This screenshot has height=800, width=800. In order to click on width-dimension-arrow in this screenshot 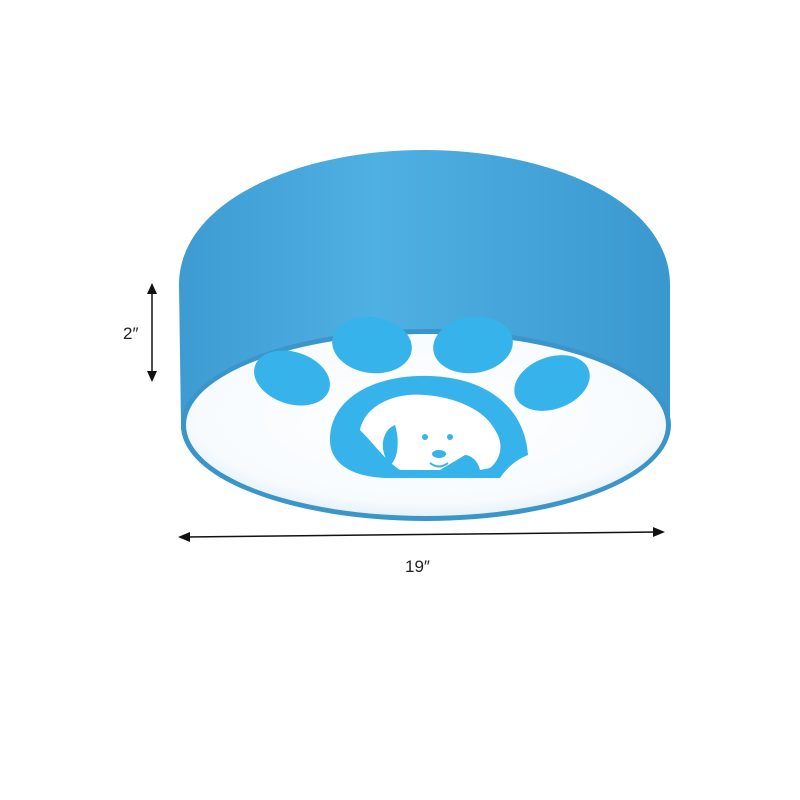, I will do `click(421, 534)`.